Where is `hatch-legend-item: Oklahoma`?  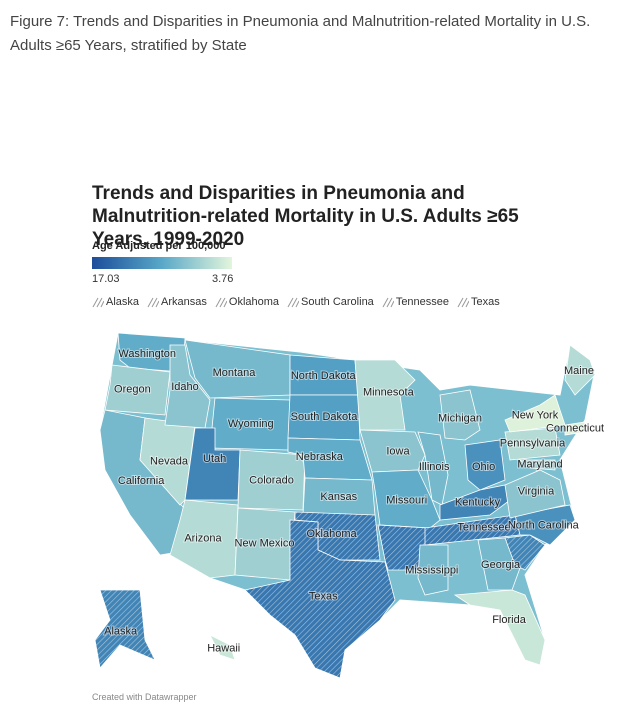 hatch-legend-item: Oklahoma is located at coordinates (247, 302).